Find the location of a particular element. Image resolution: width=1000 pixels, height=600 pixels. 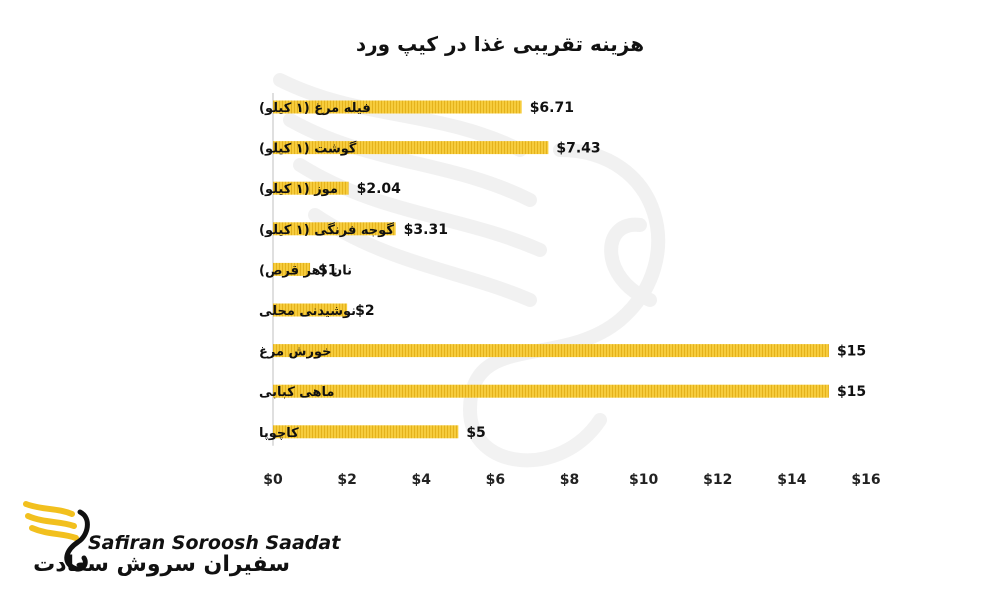

category-label: ماهی کبابی is located at coordinates (296, 392).